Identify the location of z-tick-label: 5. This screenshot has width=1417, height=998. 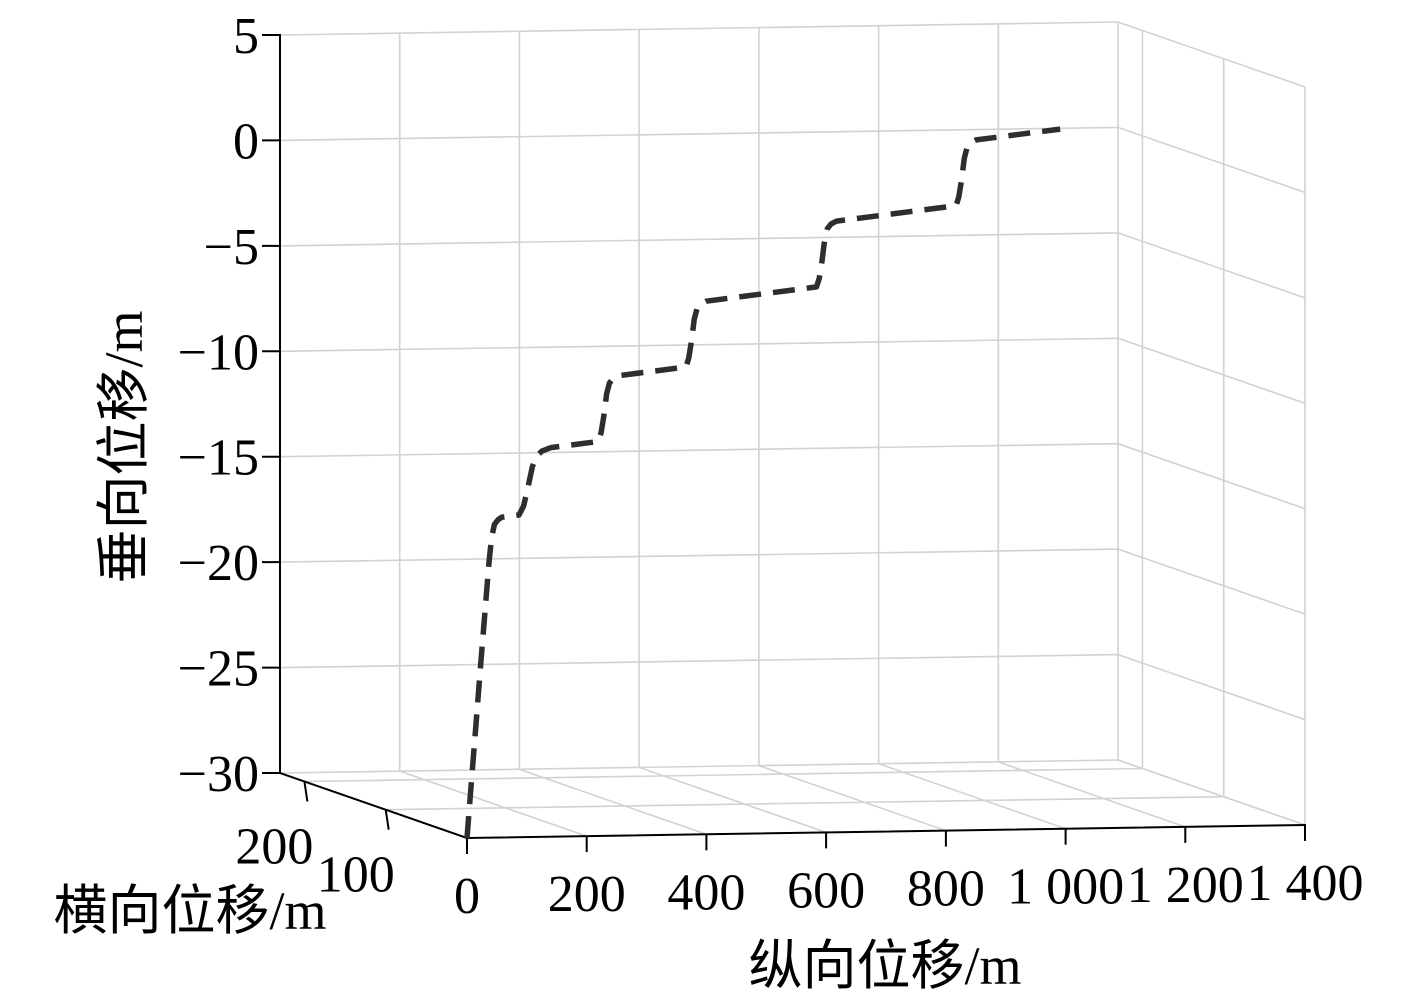
(246, 36).